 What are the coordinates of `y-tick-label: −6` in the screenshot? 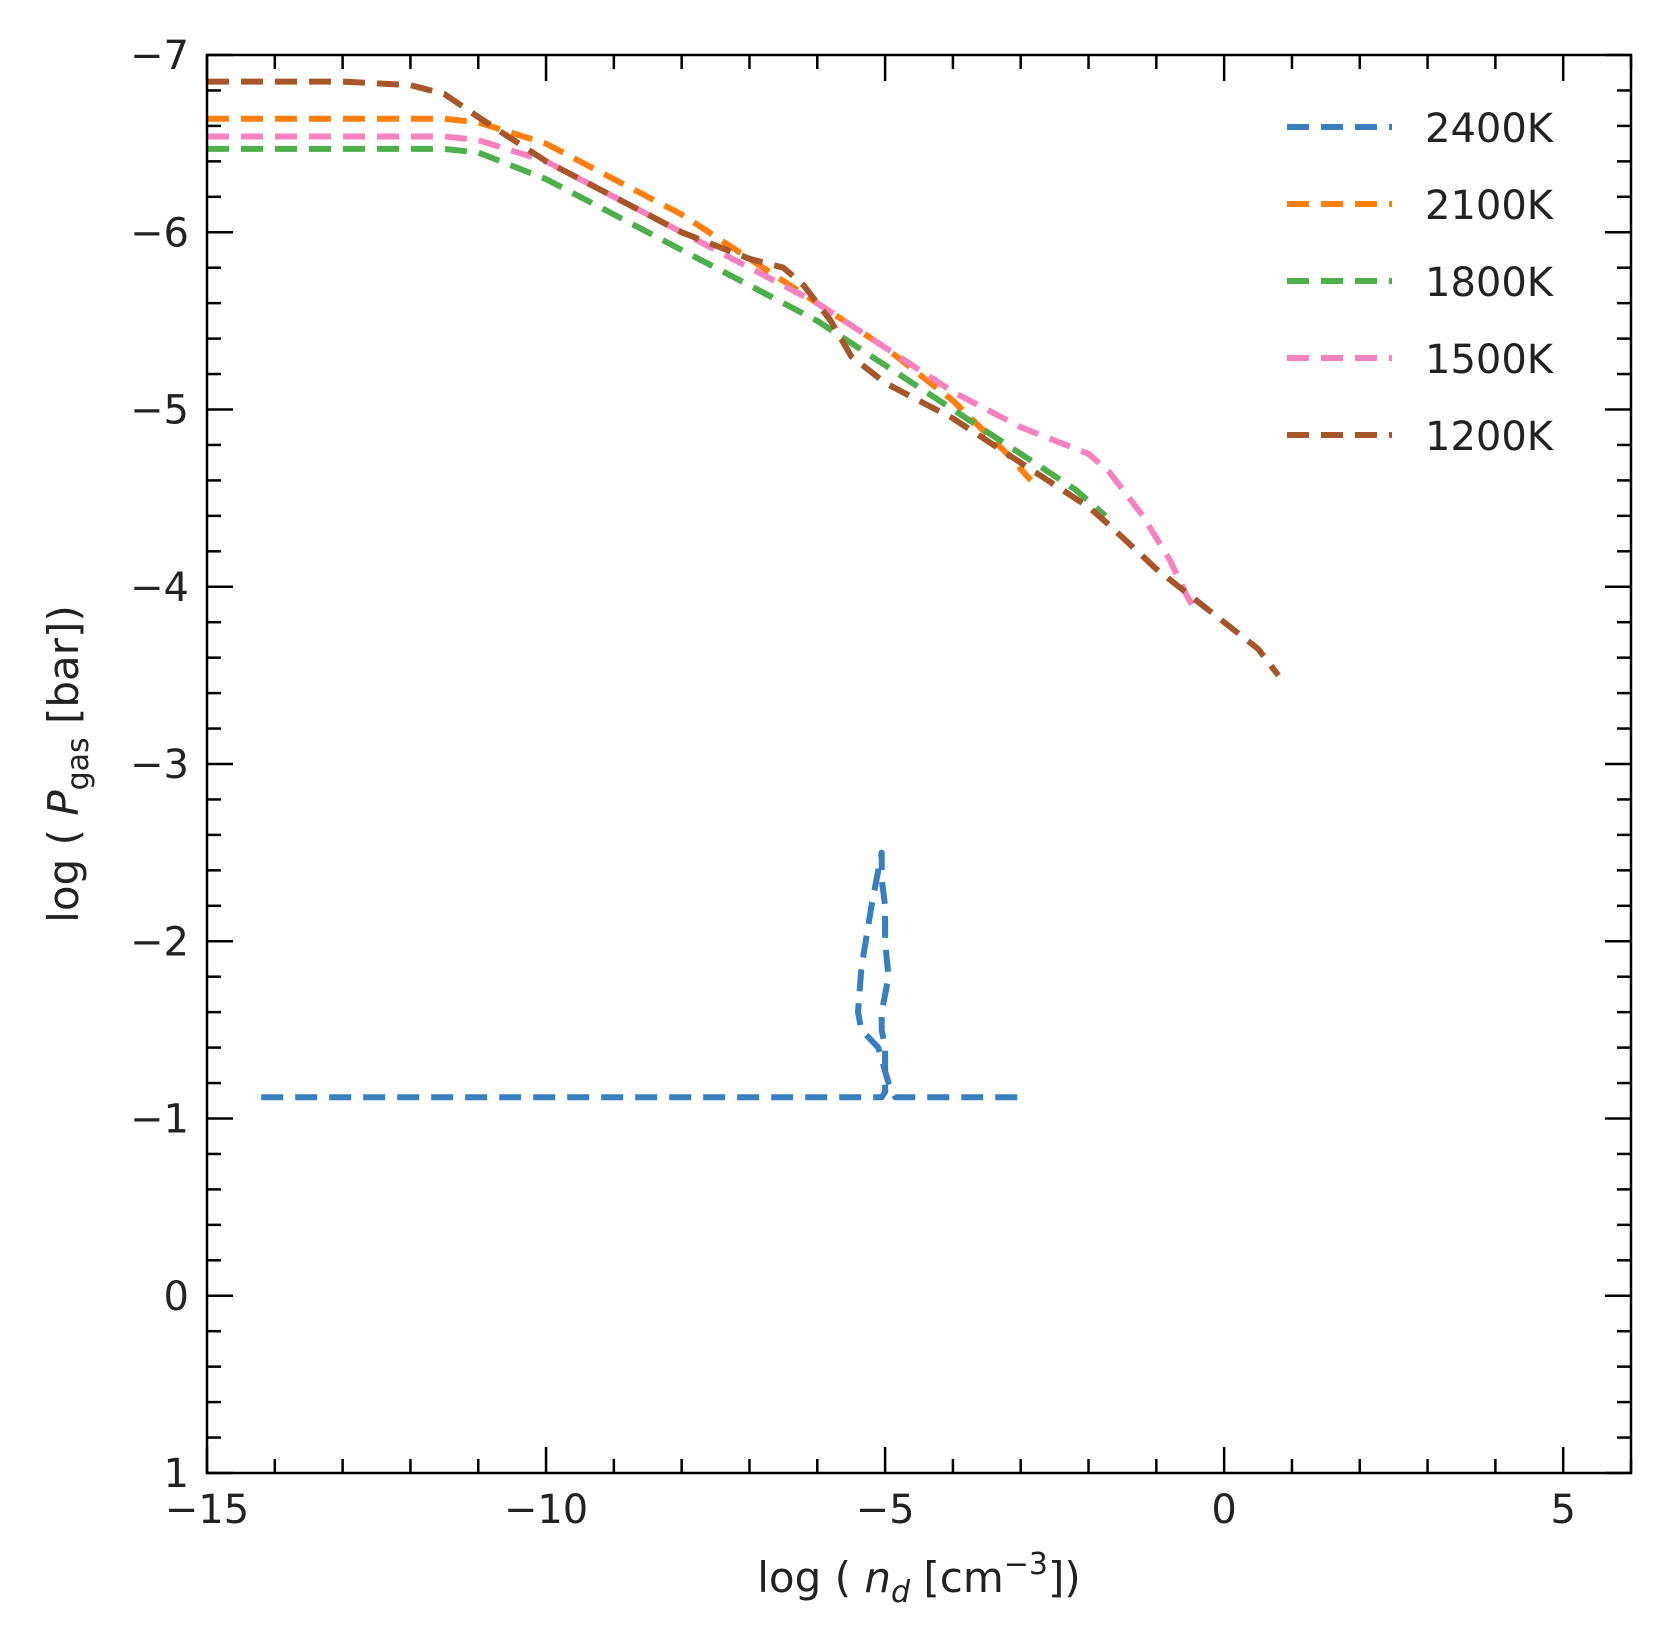 It's located at (159, 233).